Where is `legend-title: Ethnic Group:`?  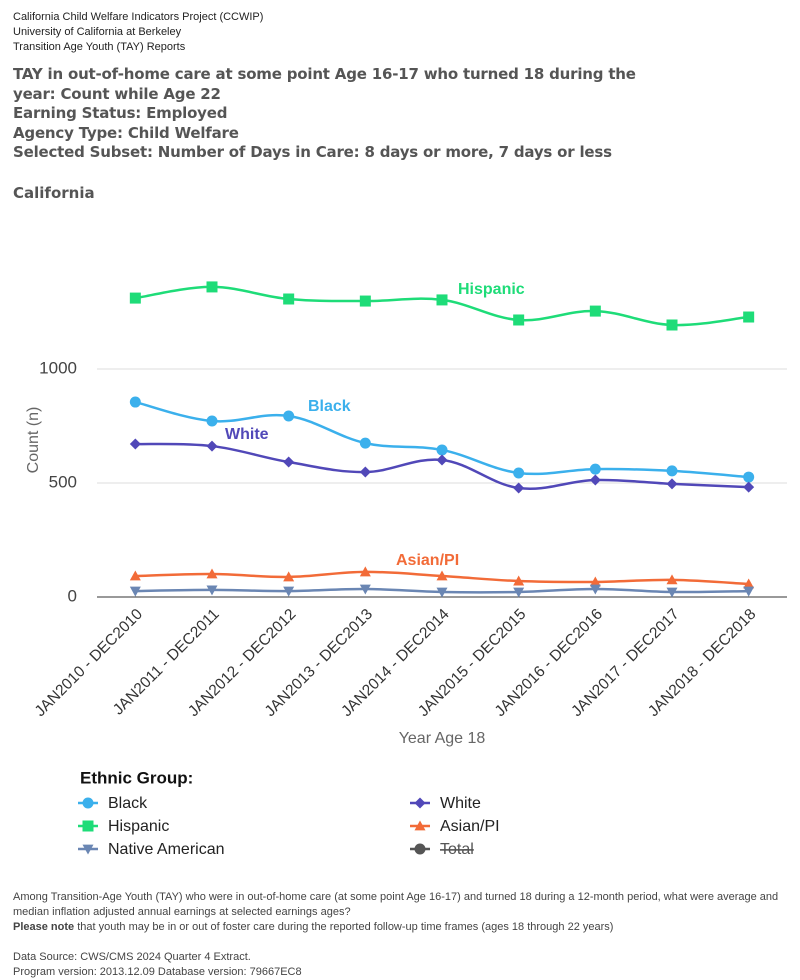 legend-title: Ethnic Group: is located at coordinates (136, 777).